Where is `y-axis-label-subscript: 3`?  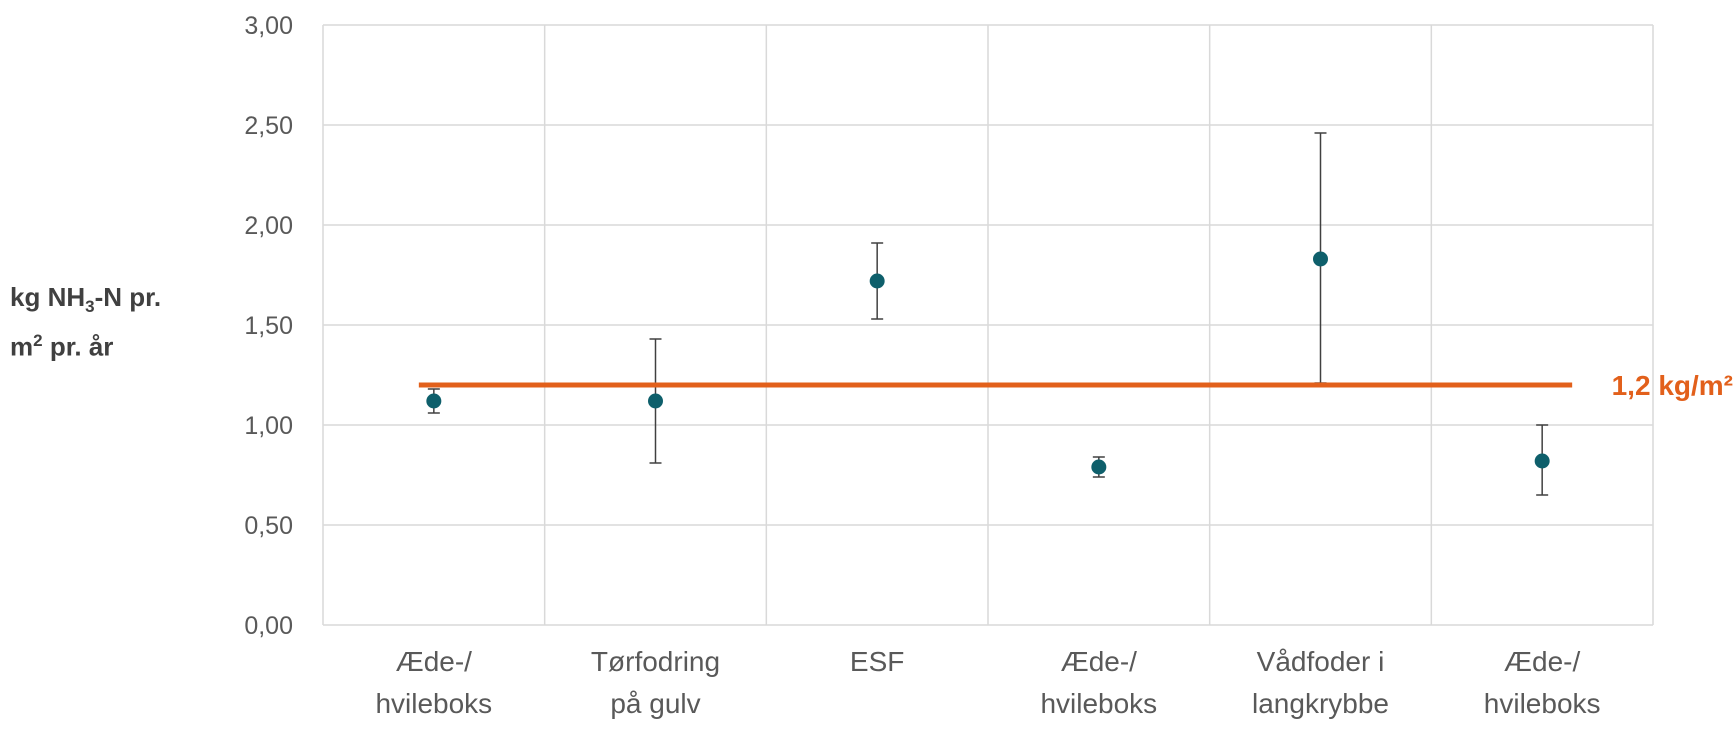
y-axis-label-subscript: 3 is located at coordinates (90, 307).